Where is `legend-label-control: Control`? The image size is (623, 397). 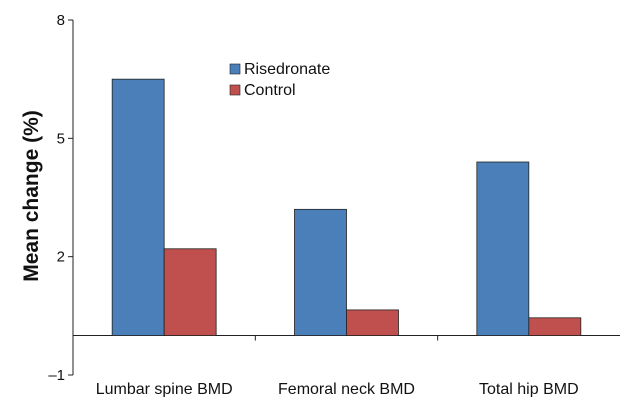
legend-label-control: Control is located at coordinates (270, 90).